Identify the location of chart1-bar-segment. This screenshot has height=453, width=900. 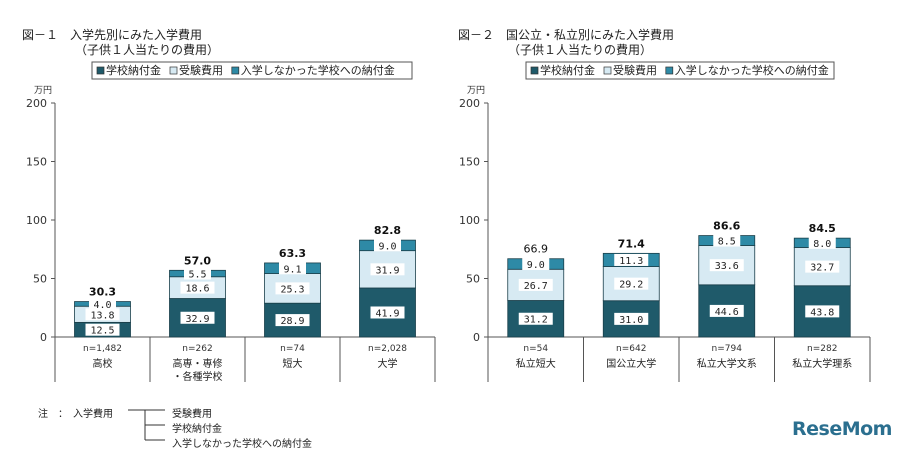
(197, 318).